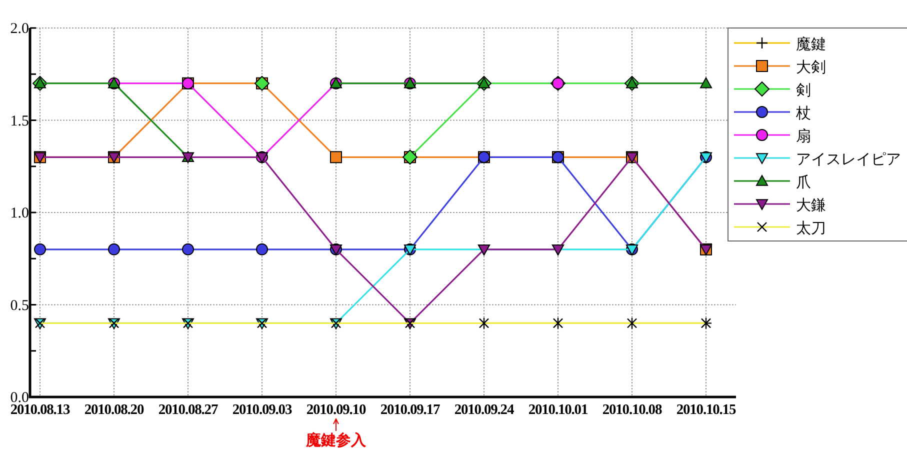 The width and height of the screenshot is (907, 453). What do you see at coordinates (336, 410) in the screenshot?
I see `x-tick-label: 2010.09.10` at bounding box center [336, 410].